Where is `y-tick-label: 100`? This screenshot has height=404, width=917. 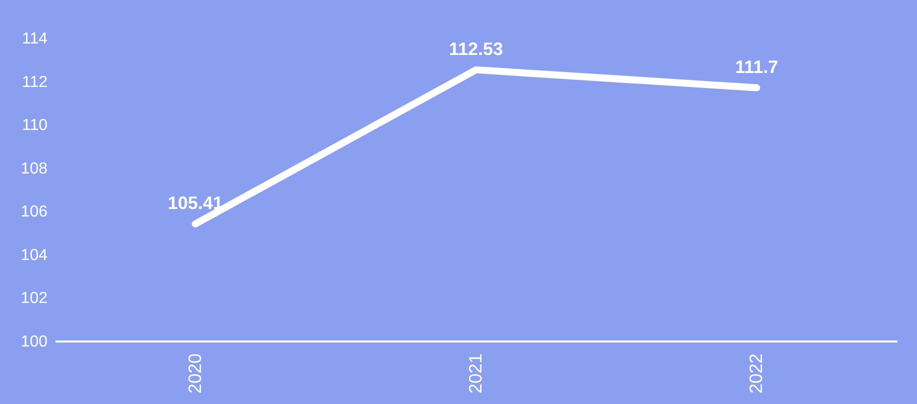
y-tick-label: 100 is located at coordinates (34, 342).